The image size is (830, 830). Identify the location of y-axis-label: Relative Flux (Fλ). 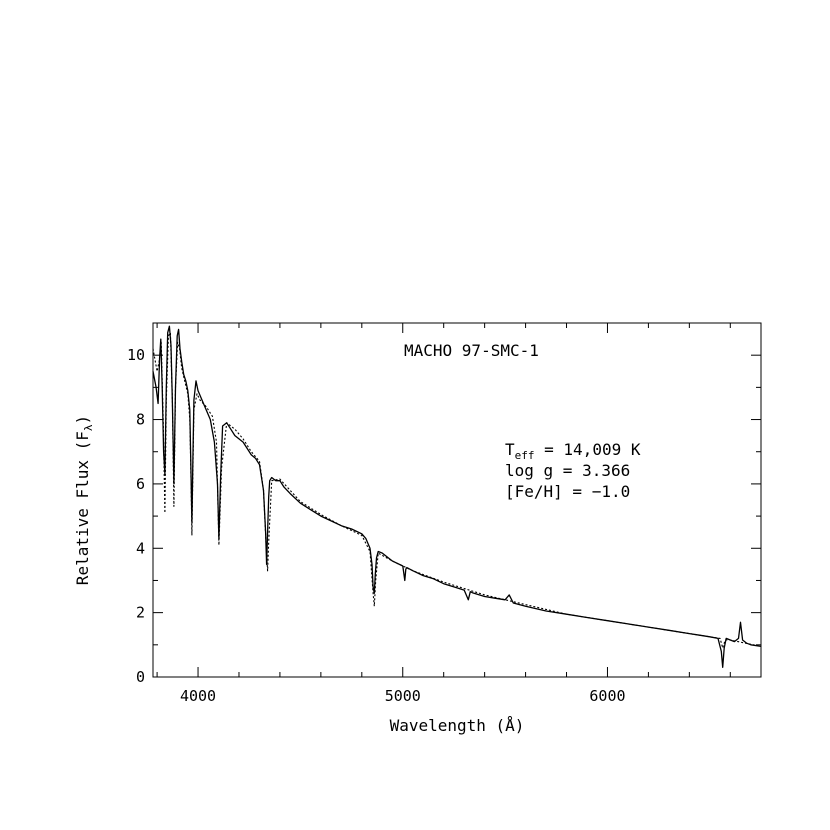
(84, 500).